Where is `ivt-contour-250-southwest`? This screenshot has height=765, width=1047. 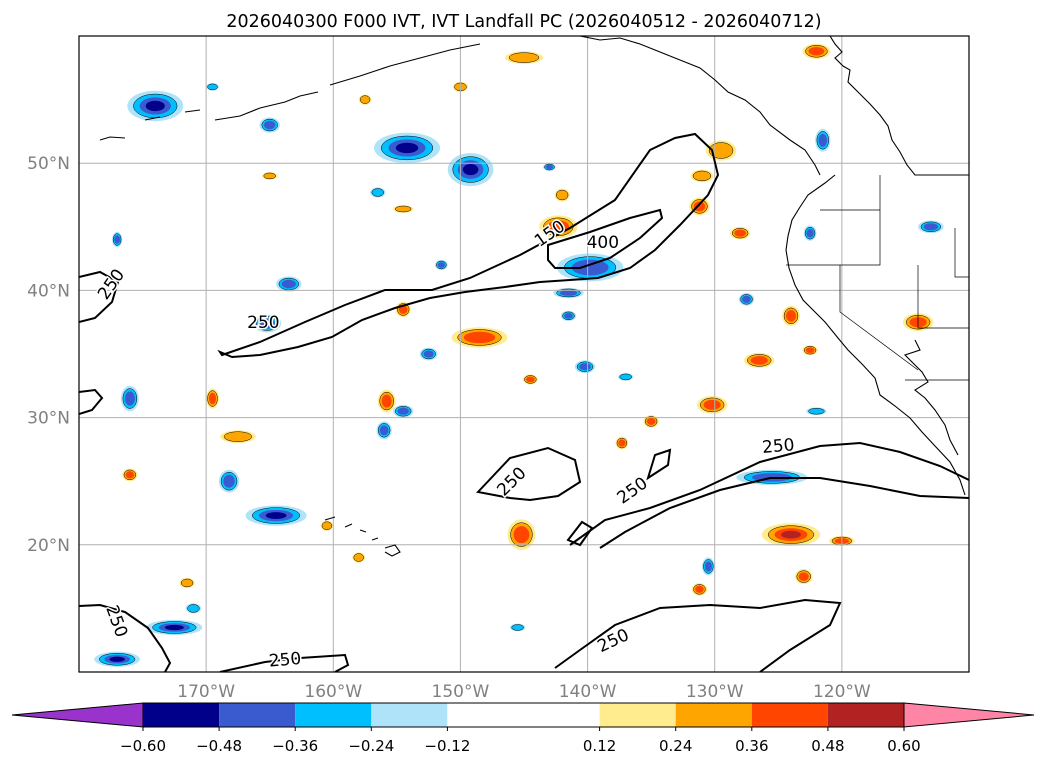 ivt-contour-250-southwest is located at coordinates (91, 401).